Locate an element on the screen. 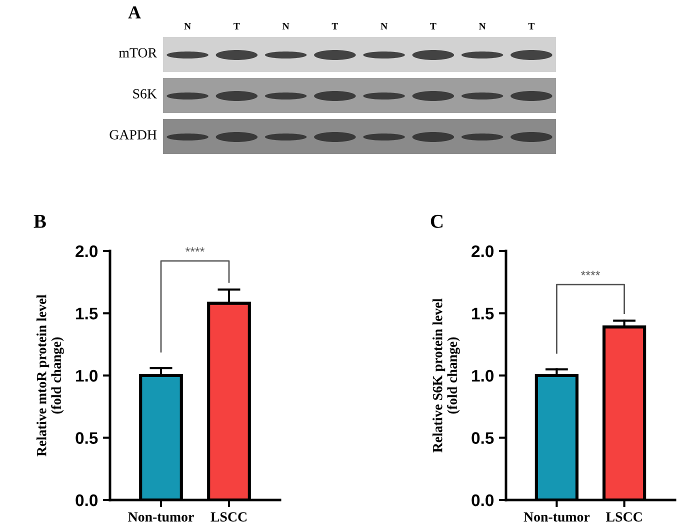 This screenshot has width=680, height=532. text: GAPDH is located at coordinates (133, 135).